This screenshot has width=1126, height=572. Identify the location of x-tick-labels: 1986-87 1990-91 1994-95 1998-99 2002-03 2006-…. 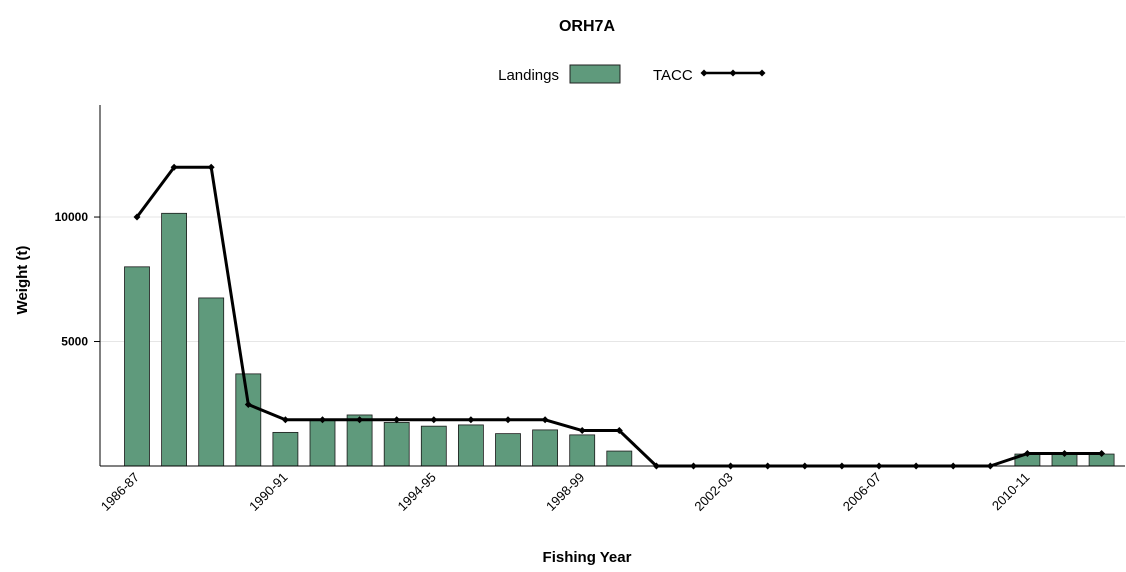
(565, 492).